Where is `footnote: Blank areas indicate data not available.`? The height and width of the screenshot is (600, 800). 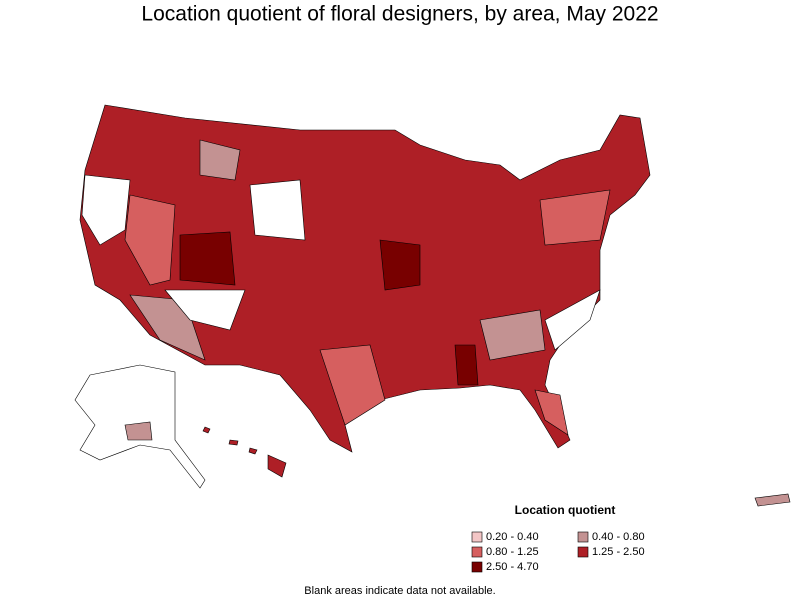 footnote: Blank areas indicate data not available. is located at coordinates (399, 591).